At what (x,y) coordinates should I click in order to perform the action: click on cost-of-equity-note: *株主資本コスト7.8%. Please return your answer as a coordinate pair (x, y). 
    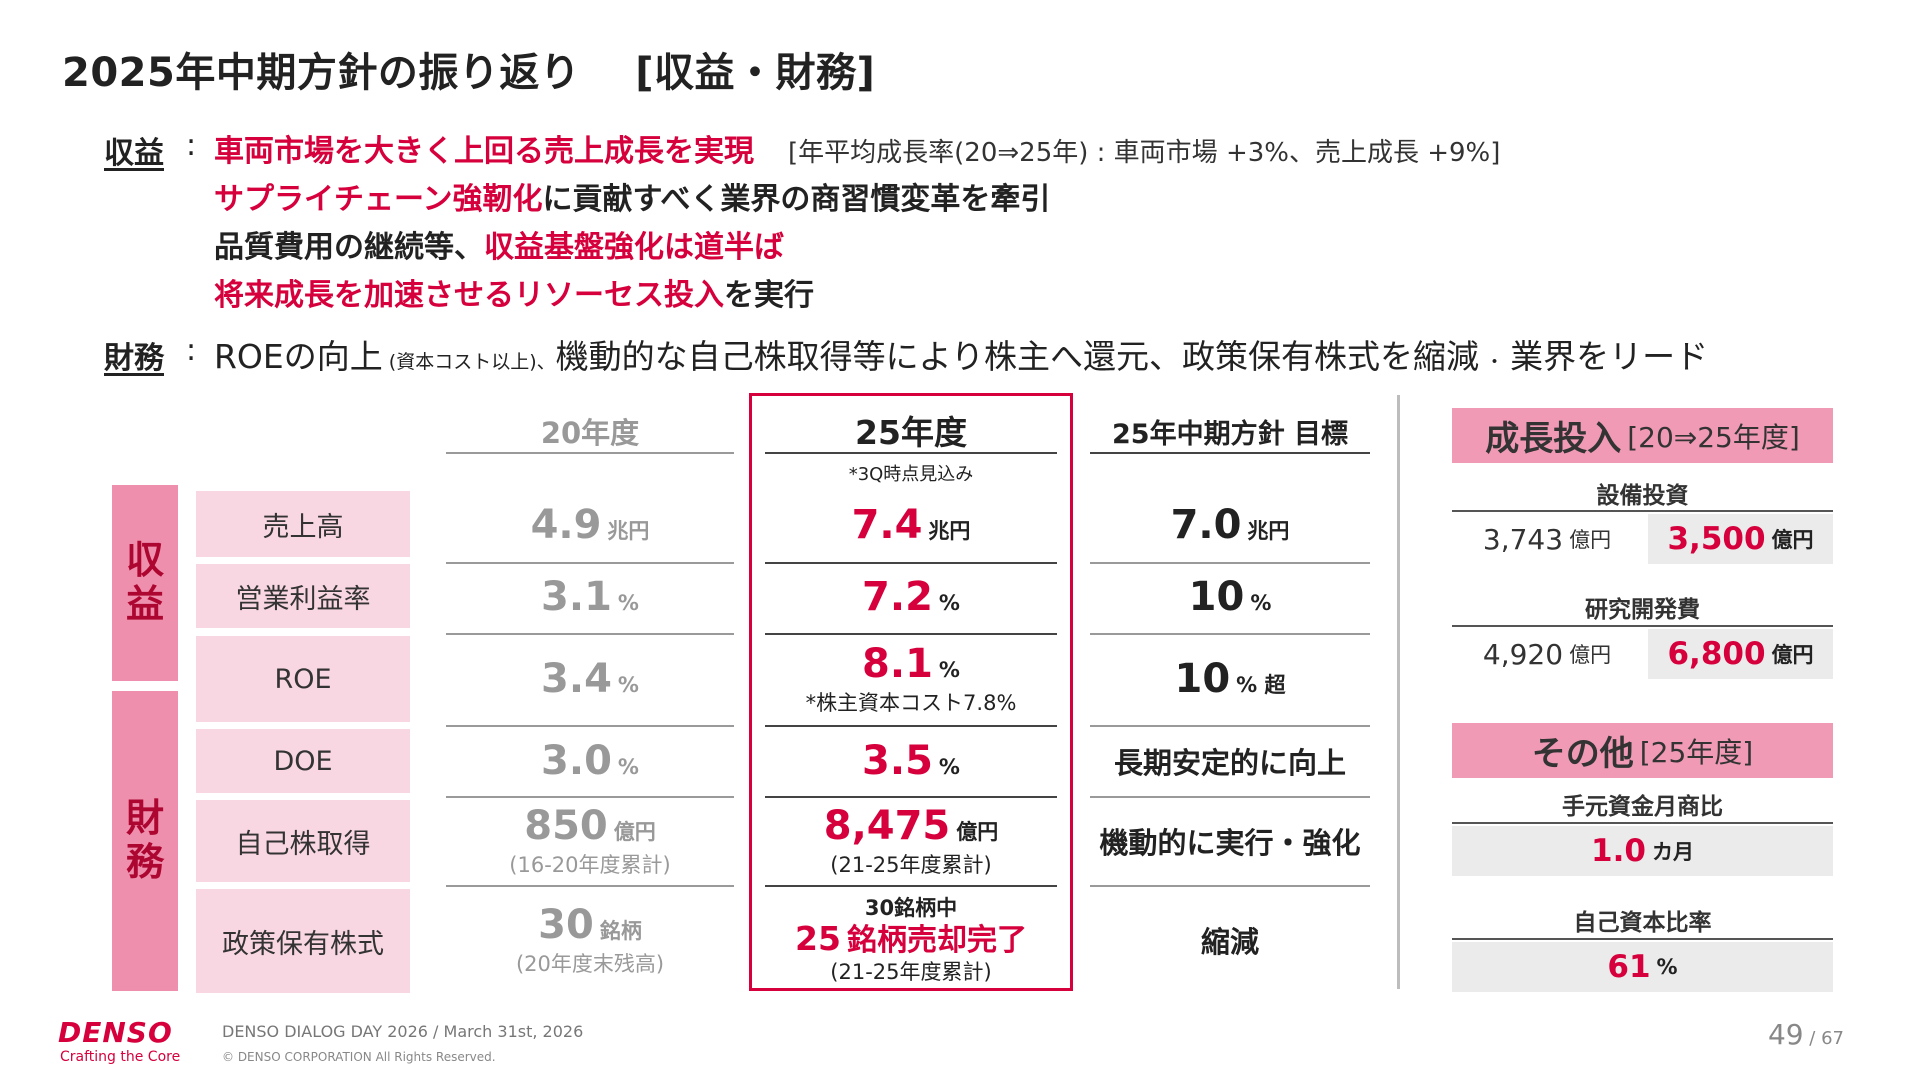
    Looking at the image, I should click on (911, 703).